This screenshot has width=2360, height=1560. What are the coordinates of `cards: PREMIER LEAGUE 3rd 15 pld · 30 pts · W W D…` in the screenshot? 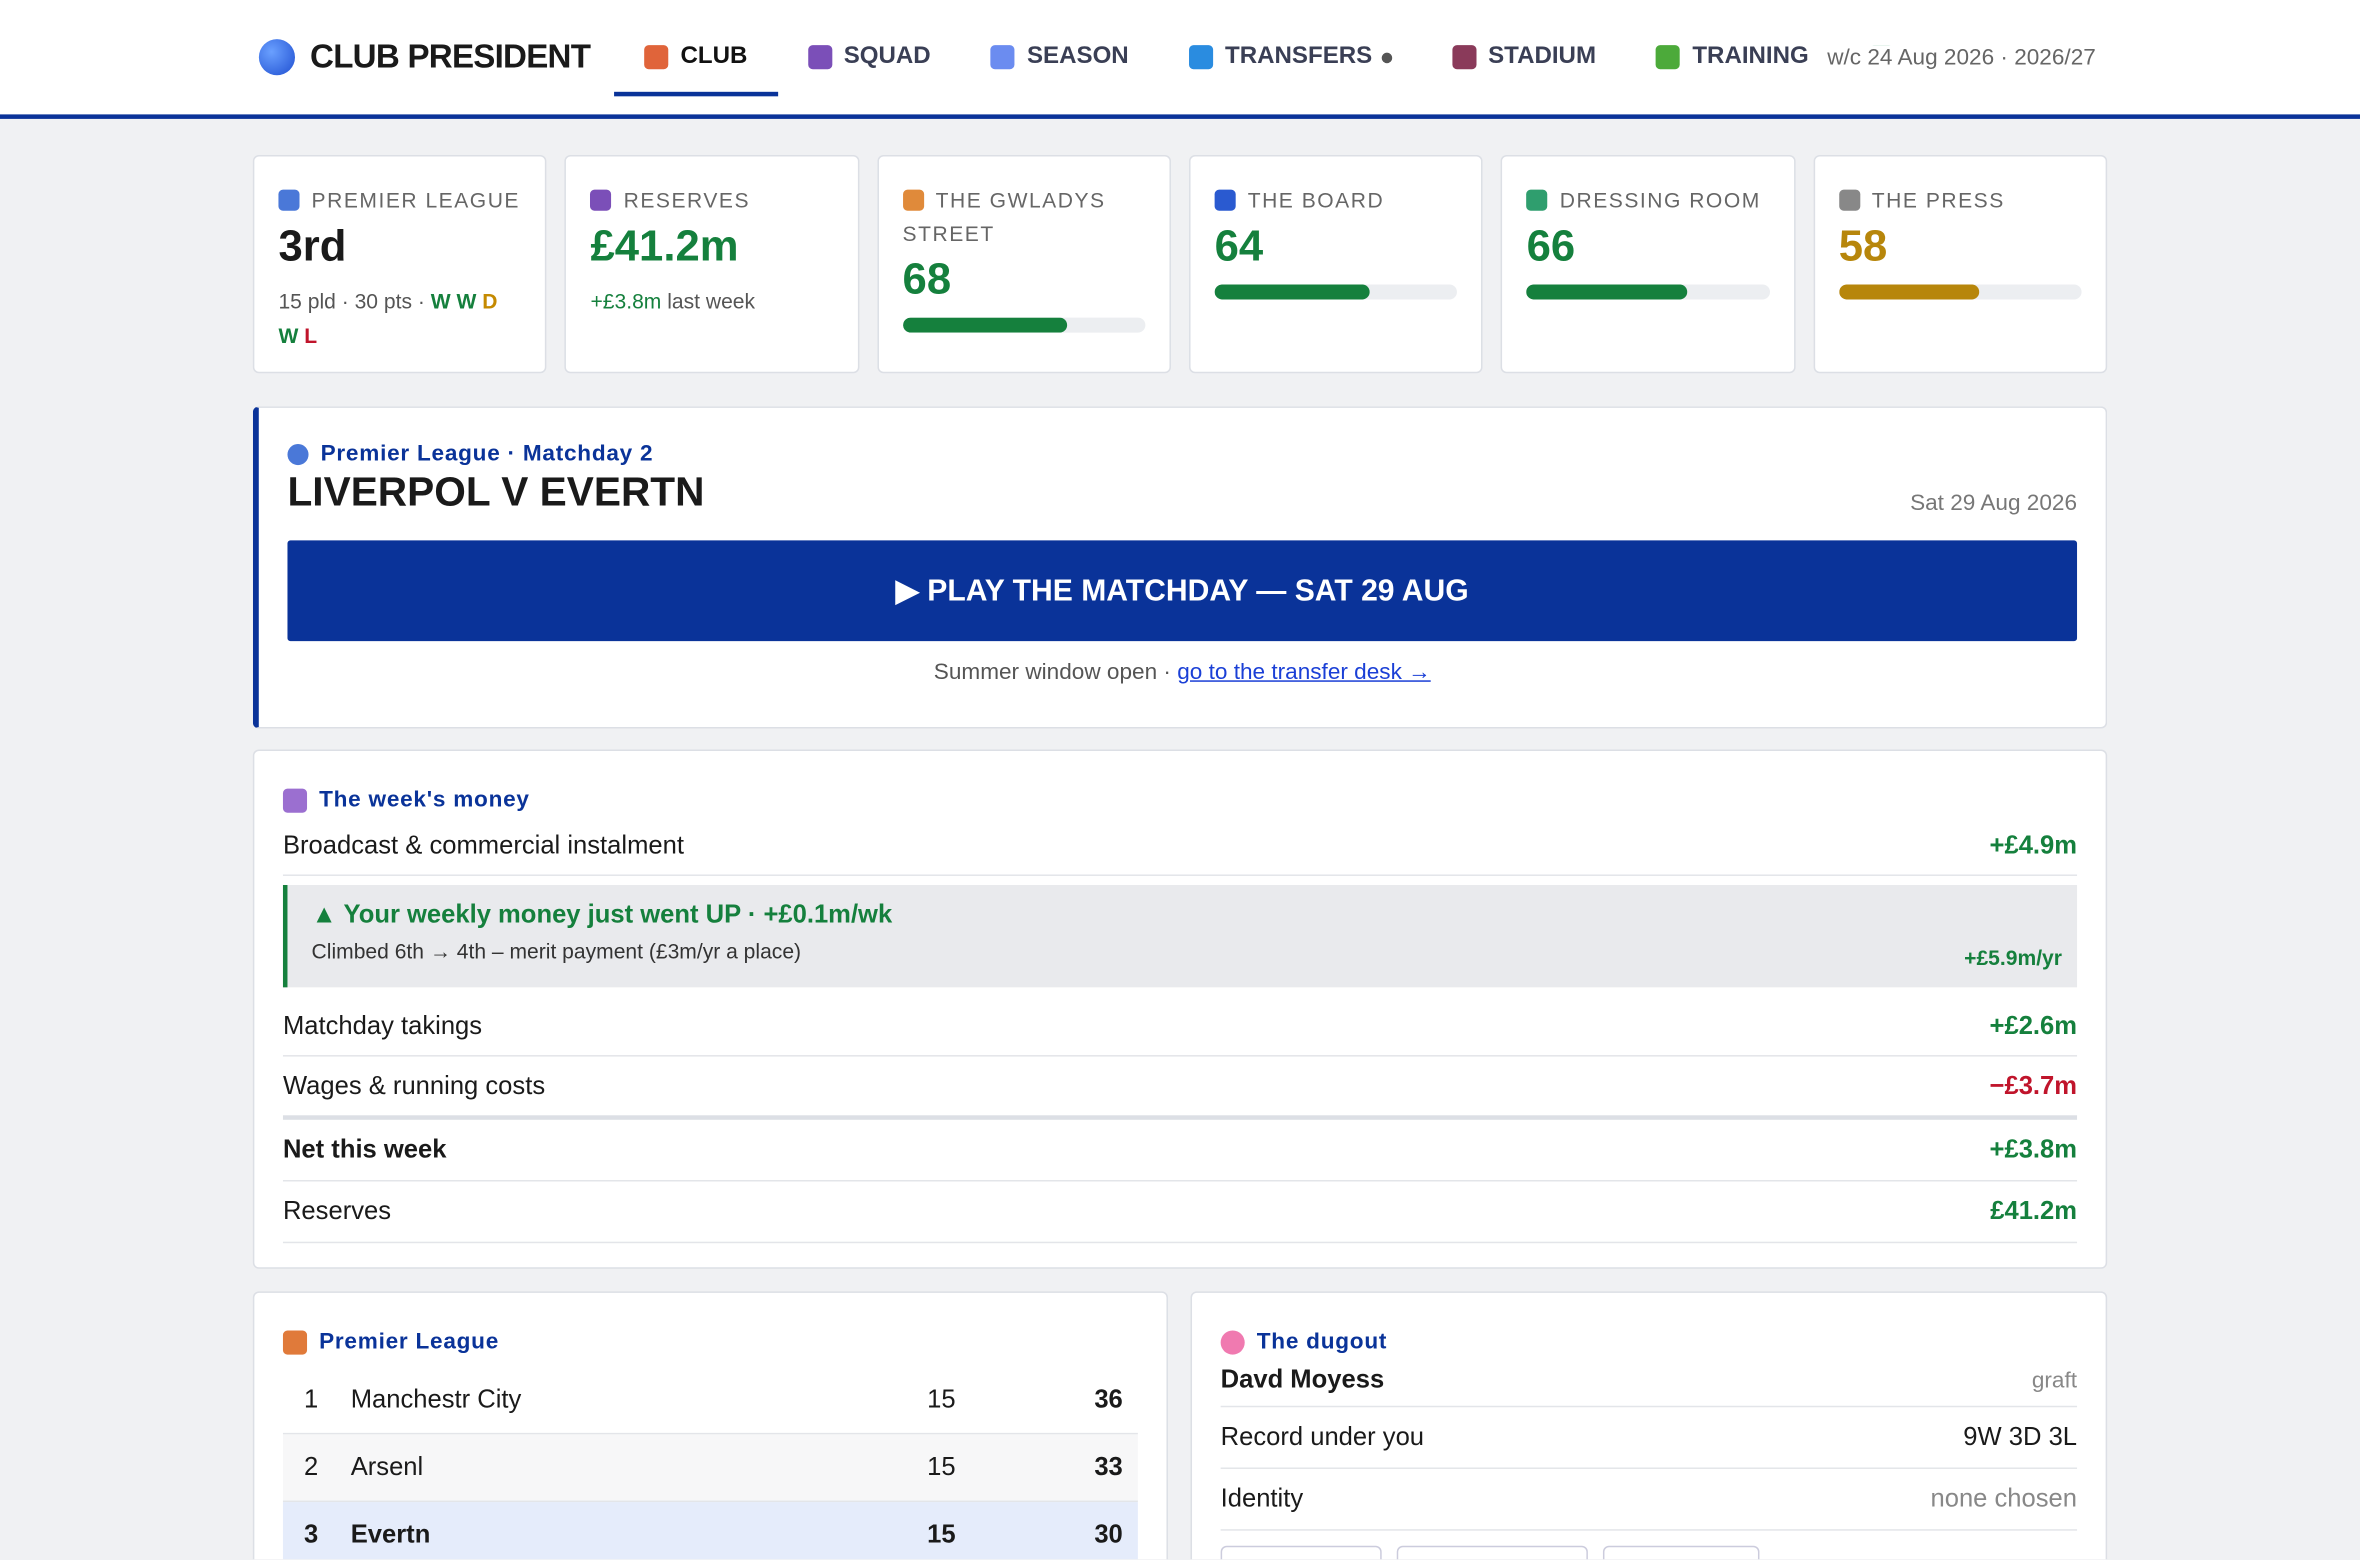 It's located at (1180, 264).